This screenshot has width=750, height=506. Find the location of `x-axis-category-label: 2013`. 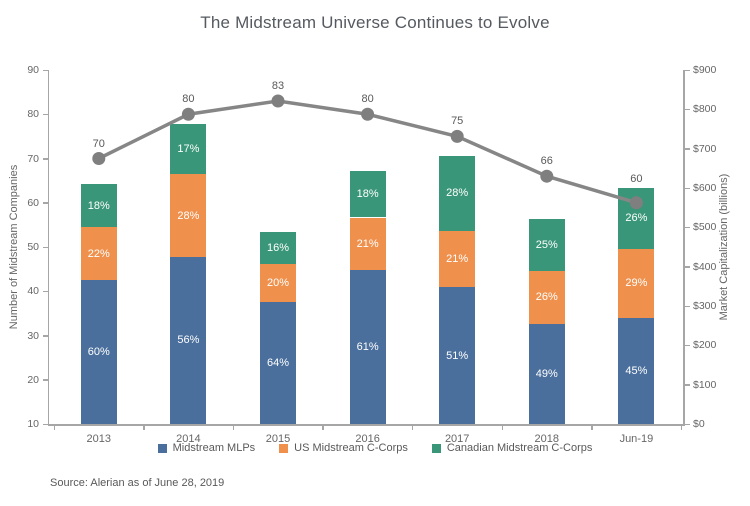

x-axis-category-label: 2013 is located at coordinates (99, 439).